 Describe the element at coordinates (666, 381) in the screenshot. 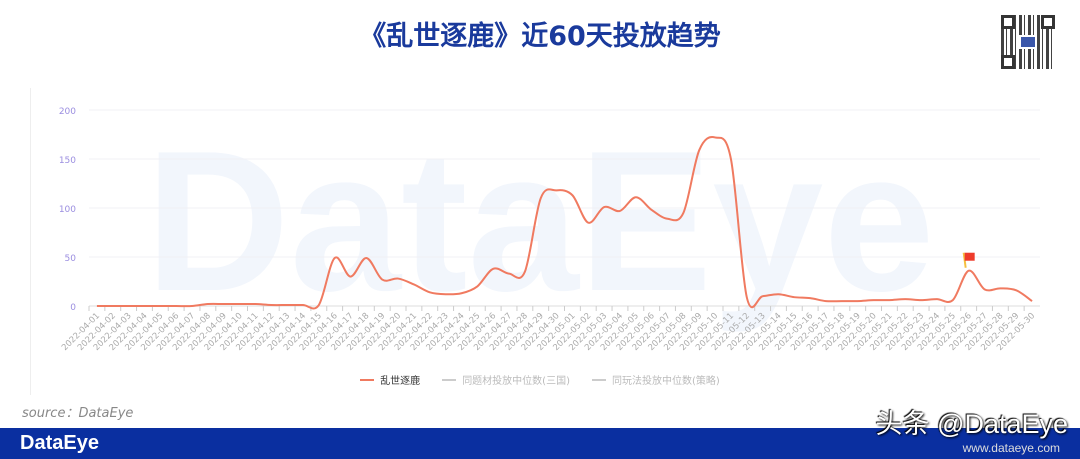

I see `legend-label: 同玩法投放中位数(策略)` at that location.